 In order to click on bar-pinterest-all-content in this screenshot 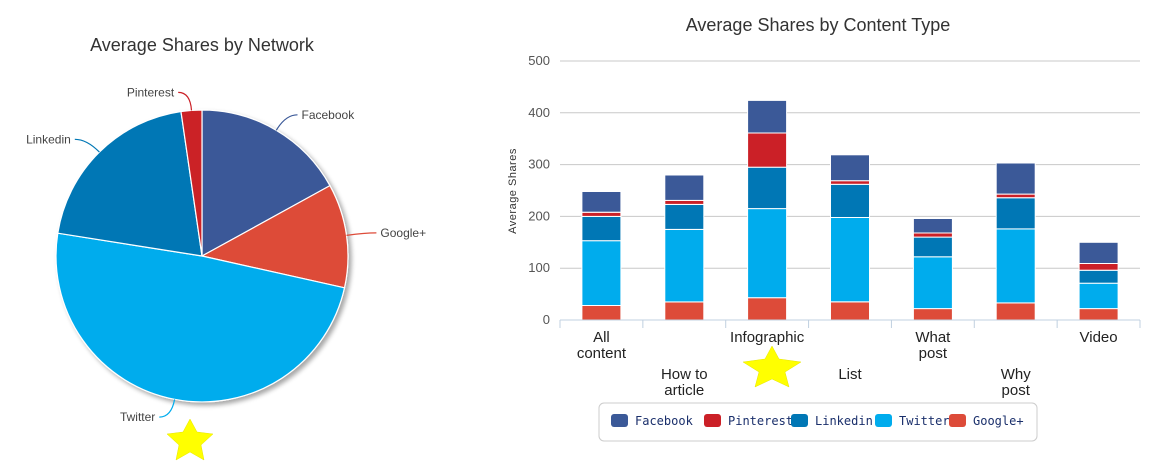, I will do `click(601, 214)`.